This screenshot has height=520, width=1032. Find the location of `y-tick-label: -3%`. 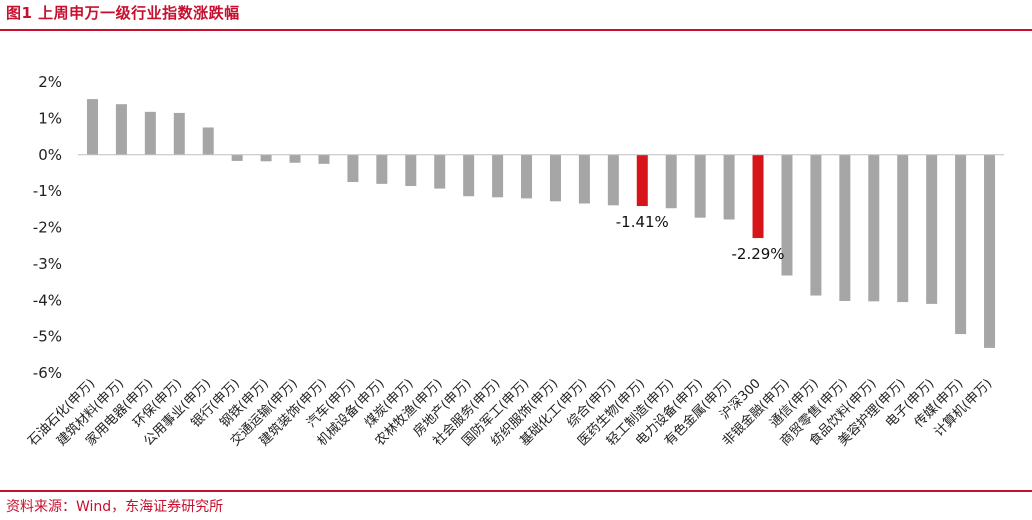

y-tick-label: -3% is located at coordinates (47, 264).